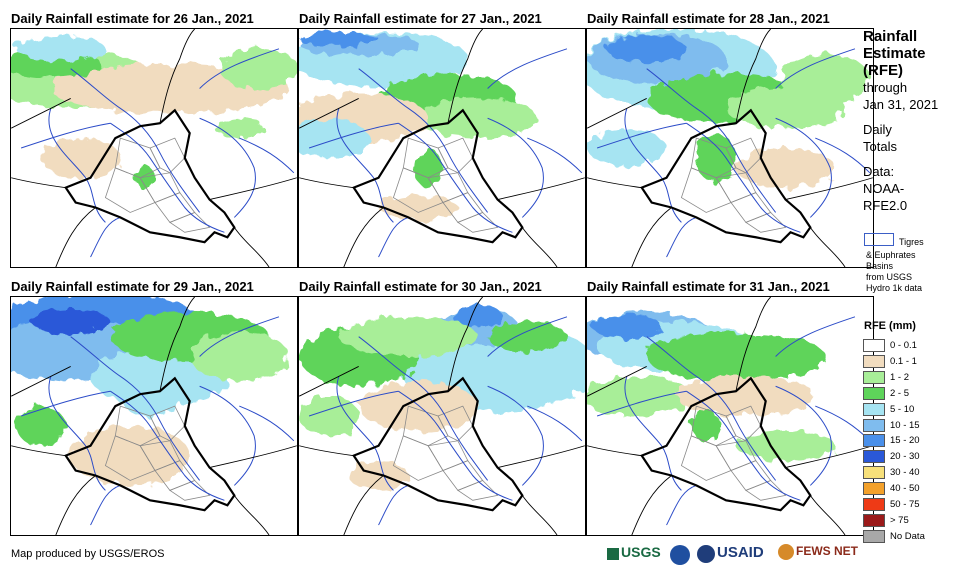 This screenshot has width=967, height=576. What do you see at coordinates (634, 552) in the screenshot?
I see `usgs-logo: USGS` at bounding box center [634, 552].